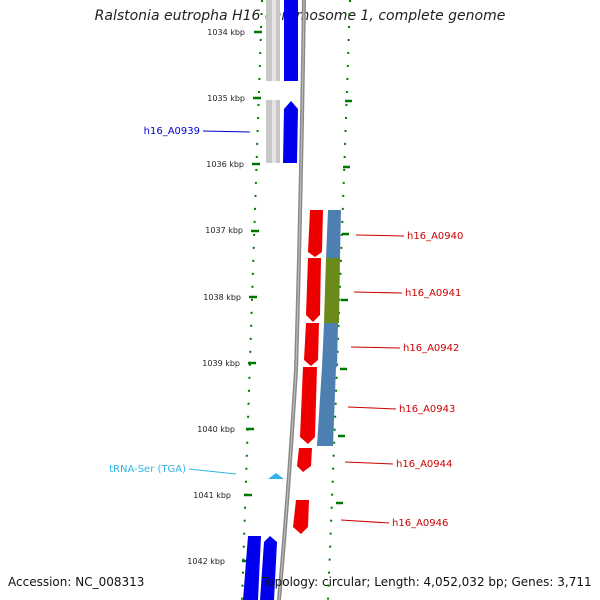  What do you see at coordinates (221, 363) in the screenshot?
I see `scale-label: 1039 kbp` at bounding box center [221, 363].